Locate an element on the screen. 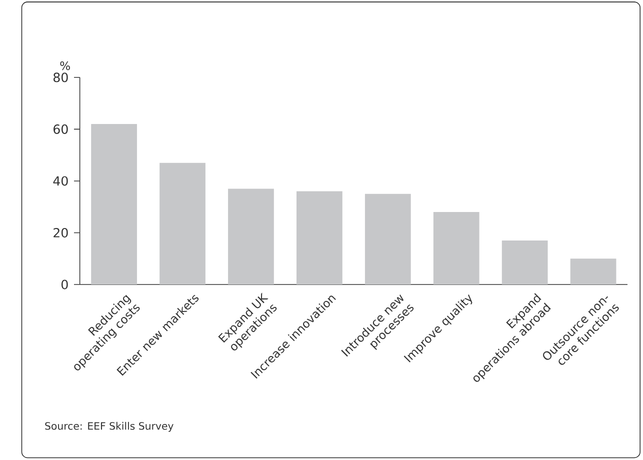 Image resolution: width=643 pixels, height=460 pixels. y-tick-label: 80 is located at coordinates (61, 77).